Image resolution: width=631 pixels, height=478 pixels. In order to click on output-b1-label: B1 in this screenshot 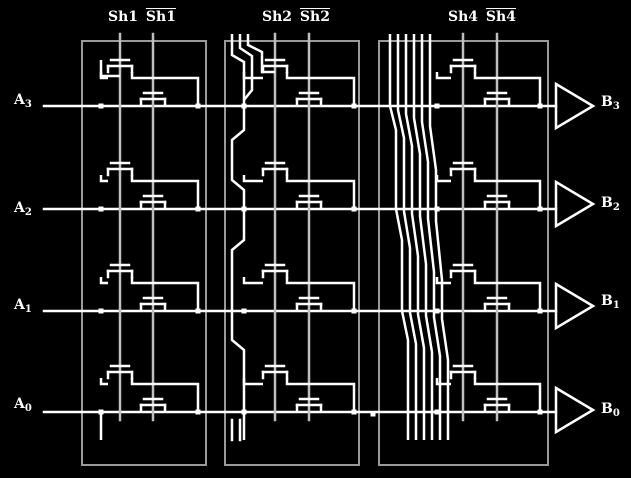, I will do `click(610, 302)`.